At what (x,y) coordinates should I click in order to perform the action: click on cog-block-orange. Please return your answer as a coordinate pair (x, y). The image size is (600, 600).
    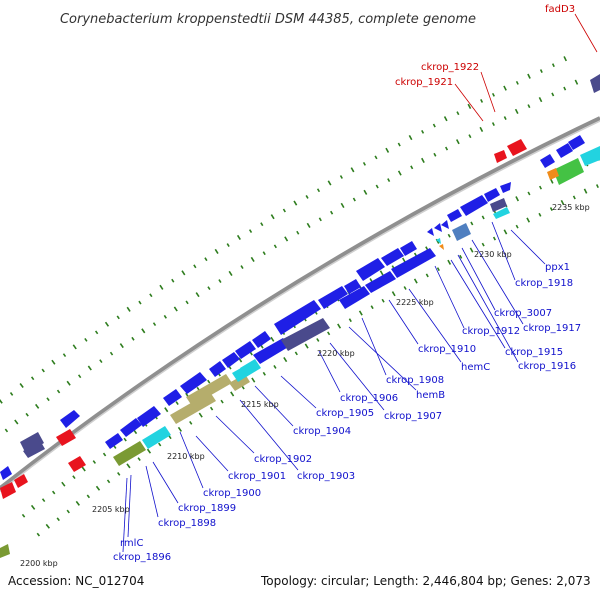
    Looking at the image, I should click on (553, 174).